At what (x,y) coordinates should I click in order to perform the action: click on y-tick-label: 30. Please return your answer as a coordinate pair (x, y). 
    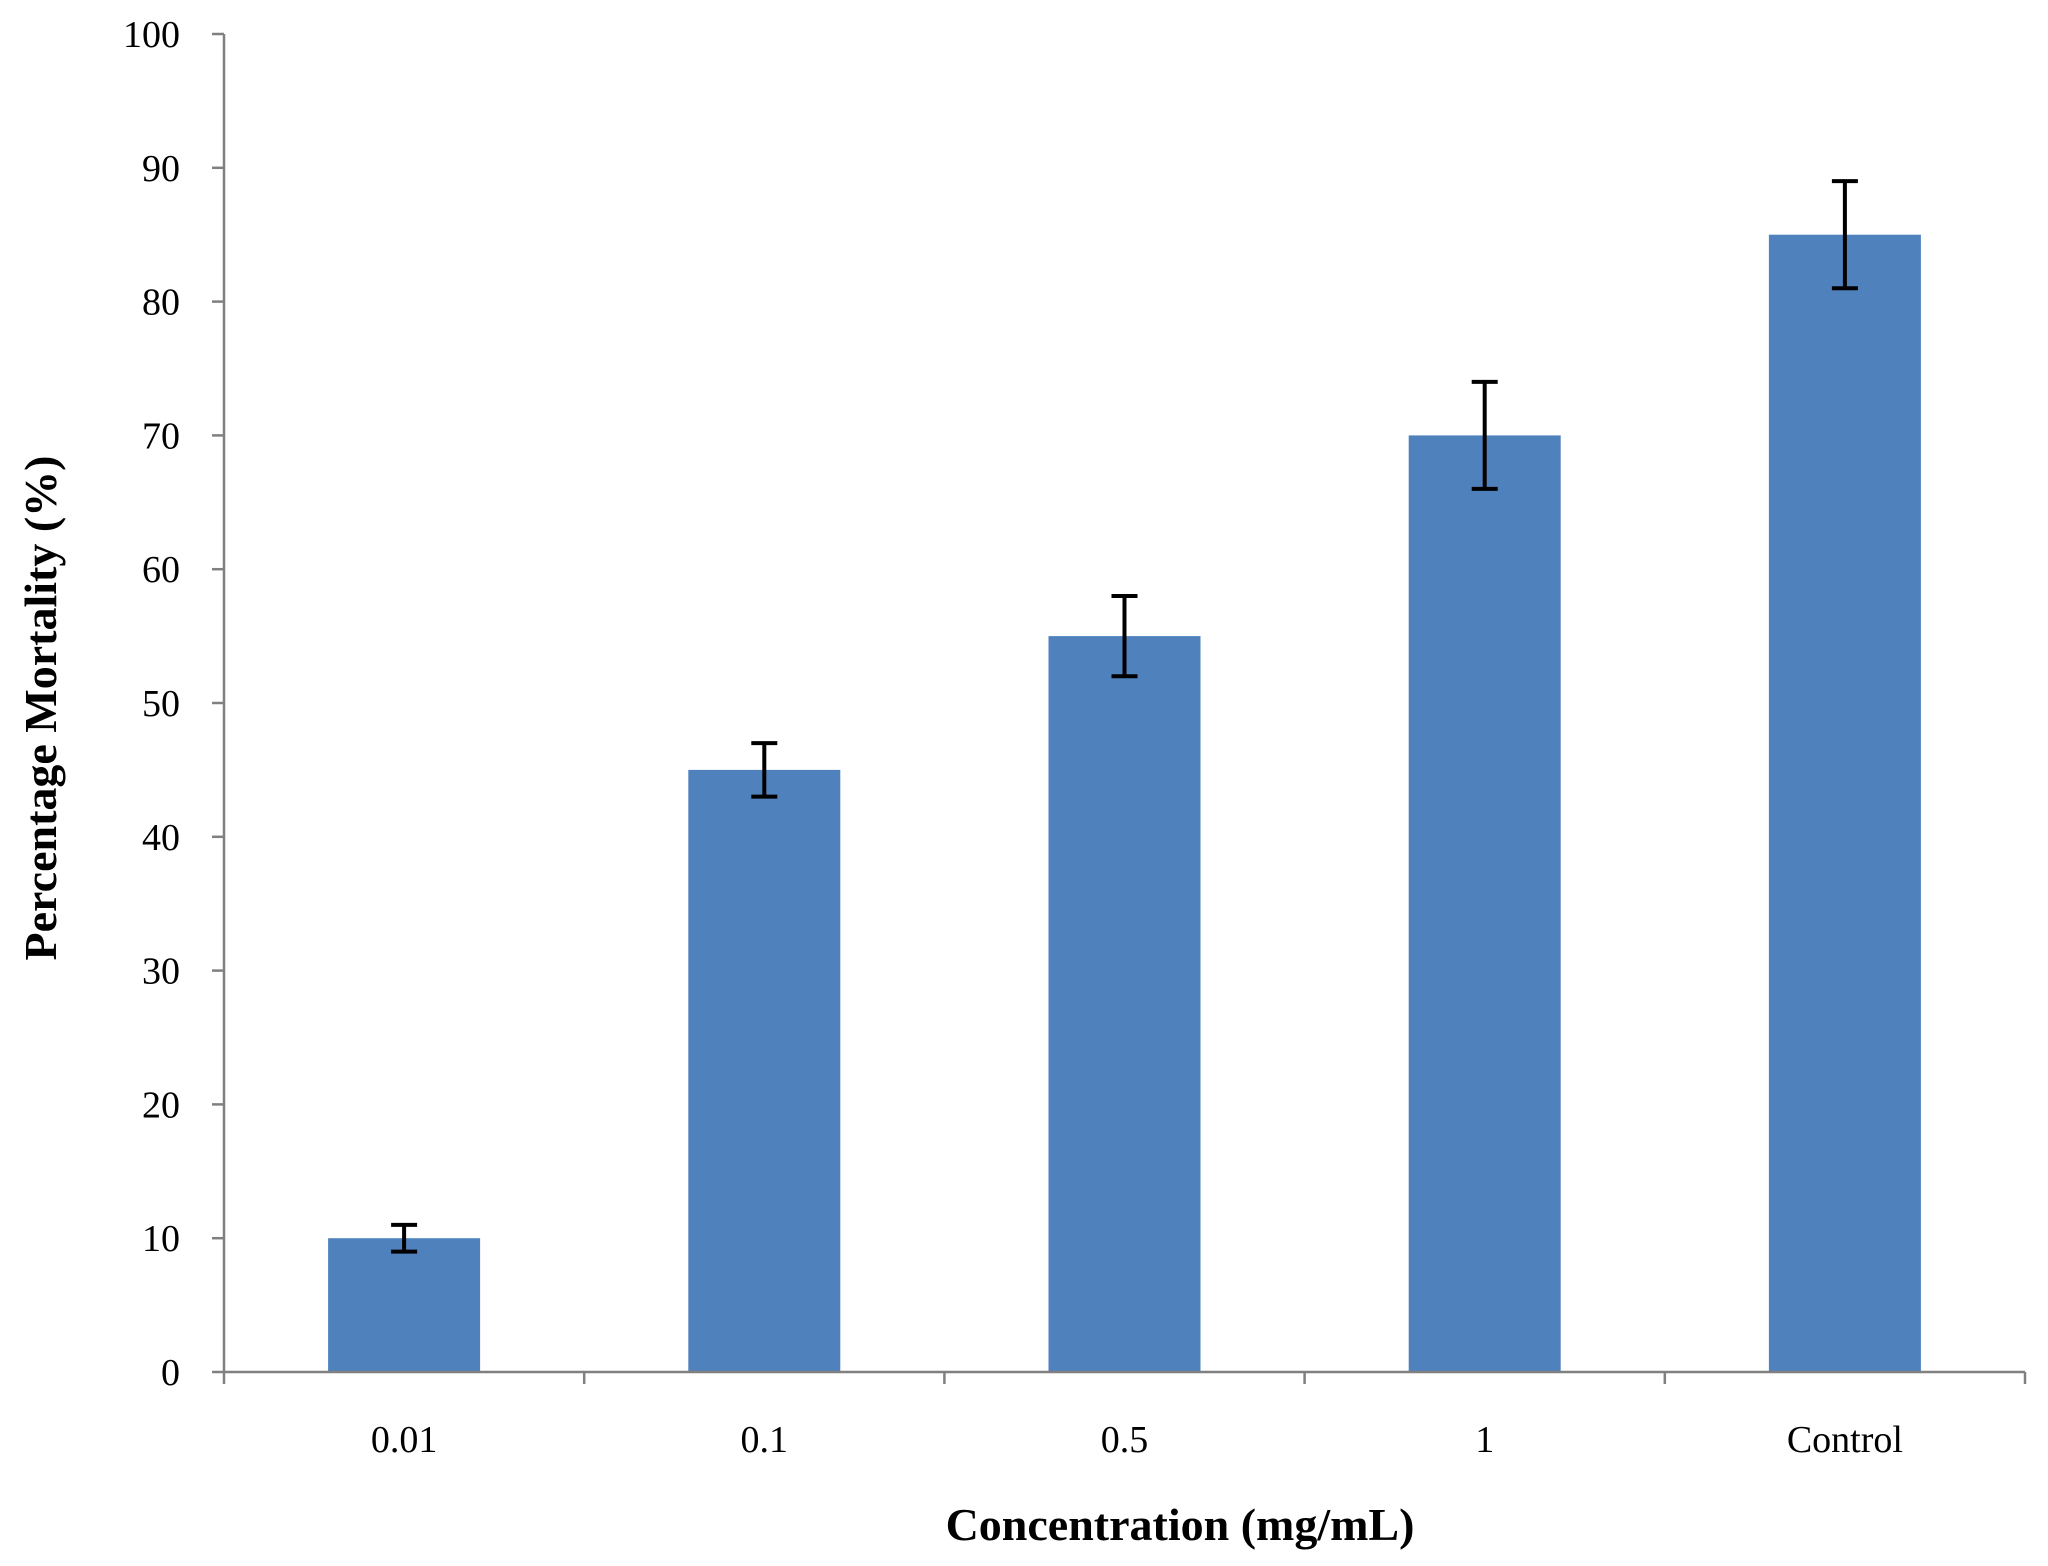
    Looking at the image, I should click on (161, 972).